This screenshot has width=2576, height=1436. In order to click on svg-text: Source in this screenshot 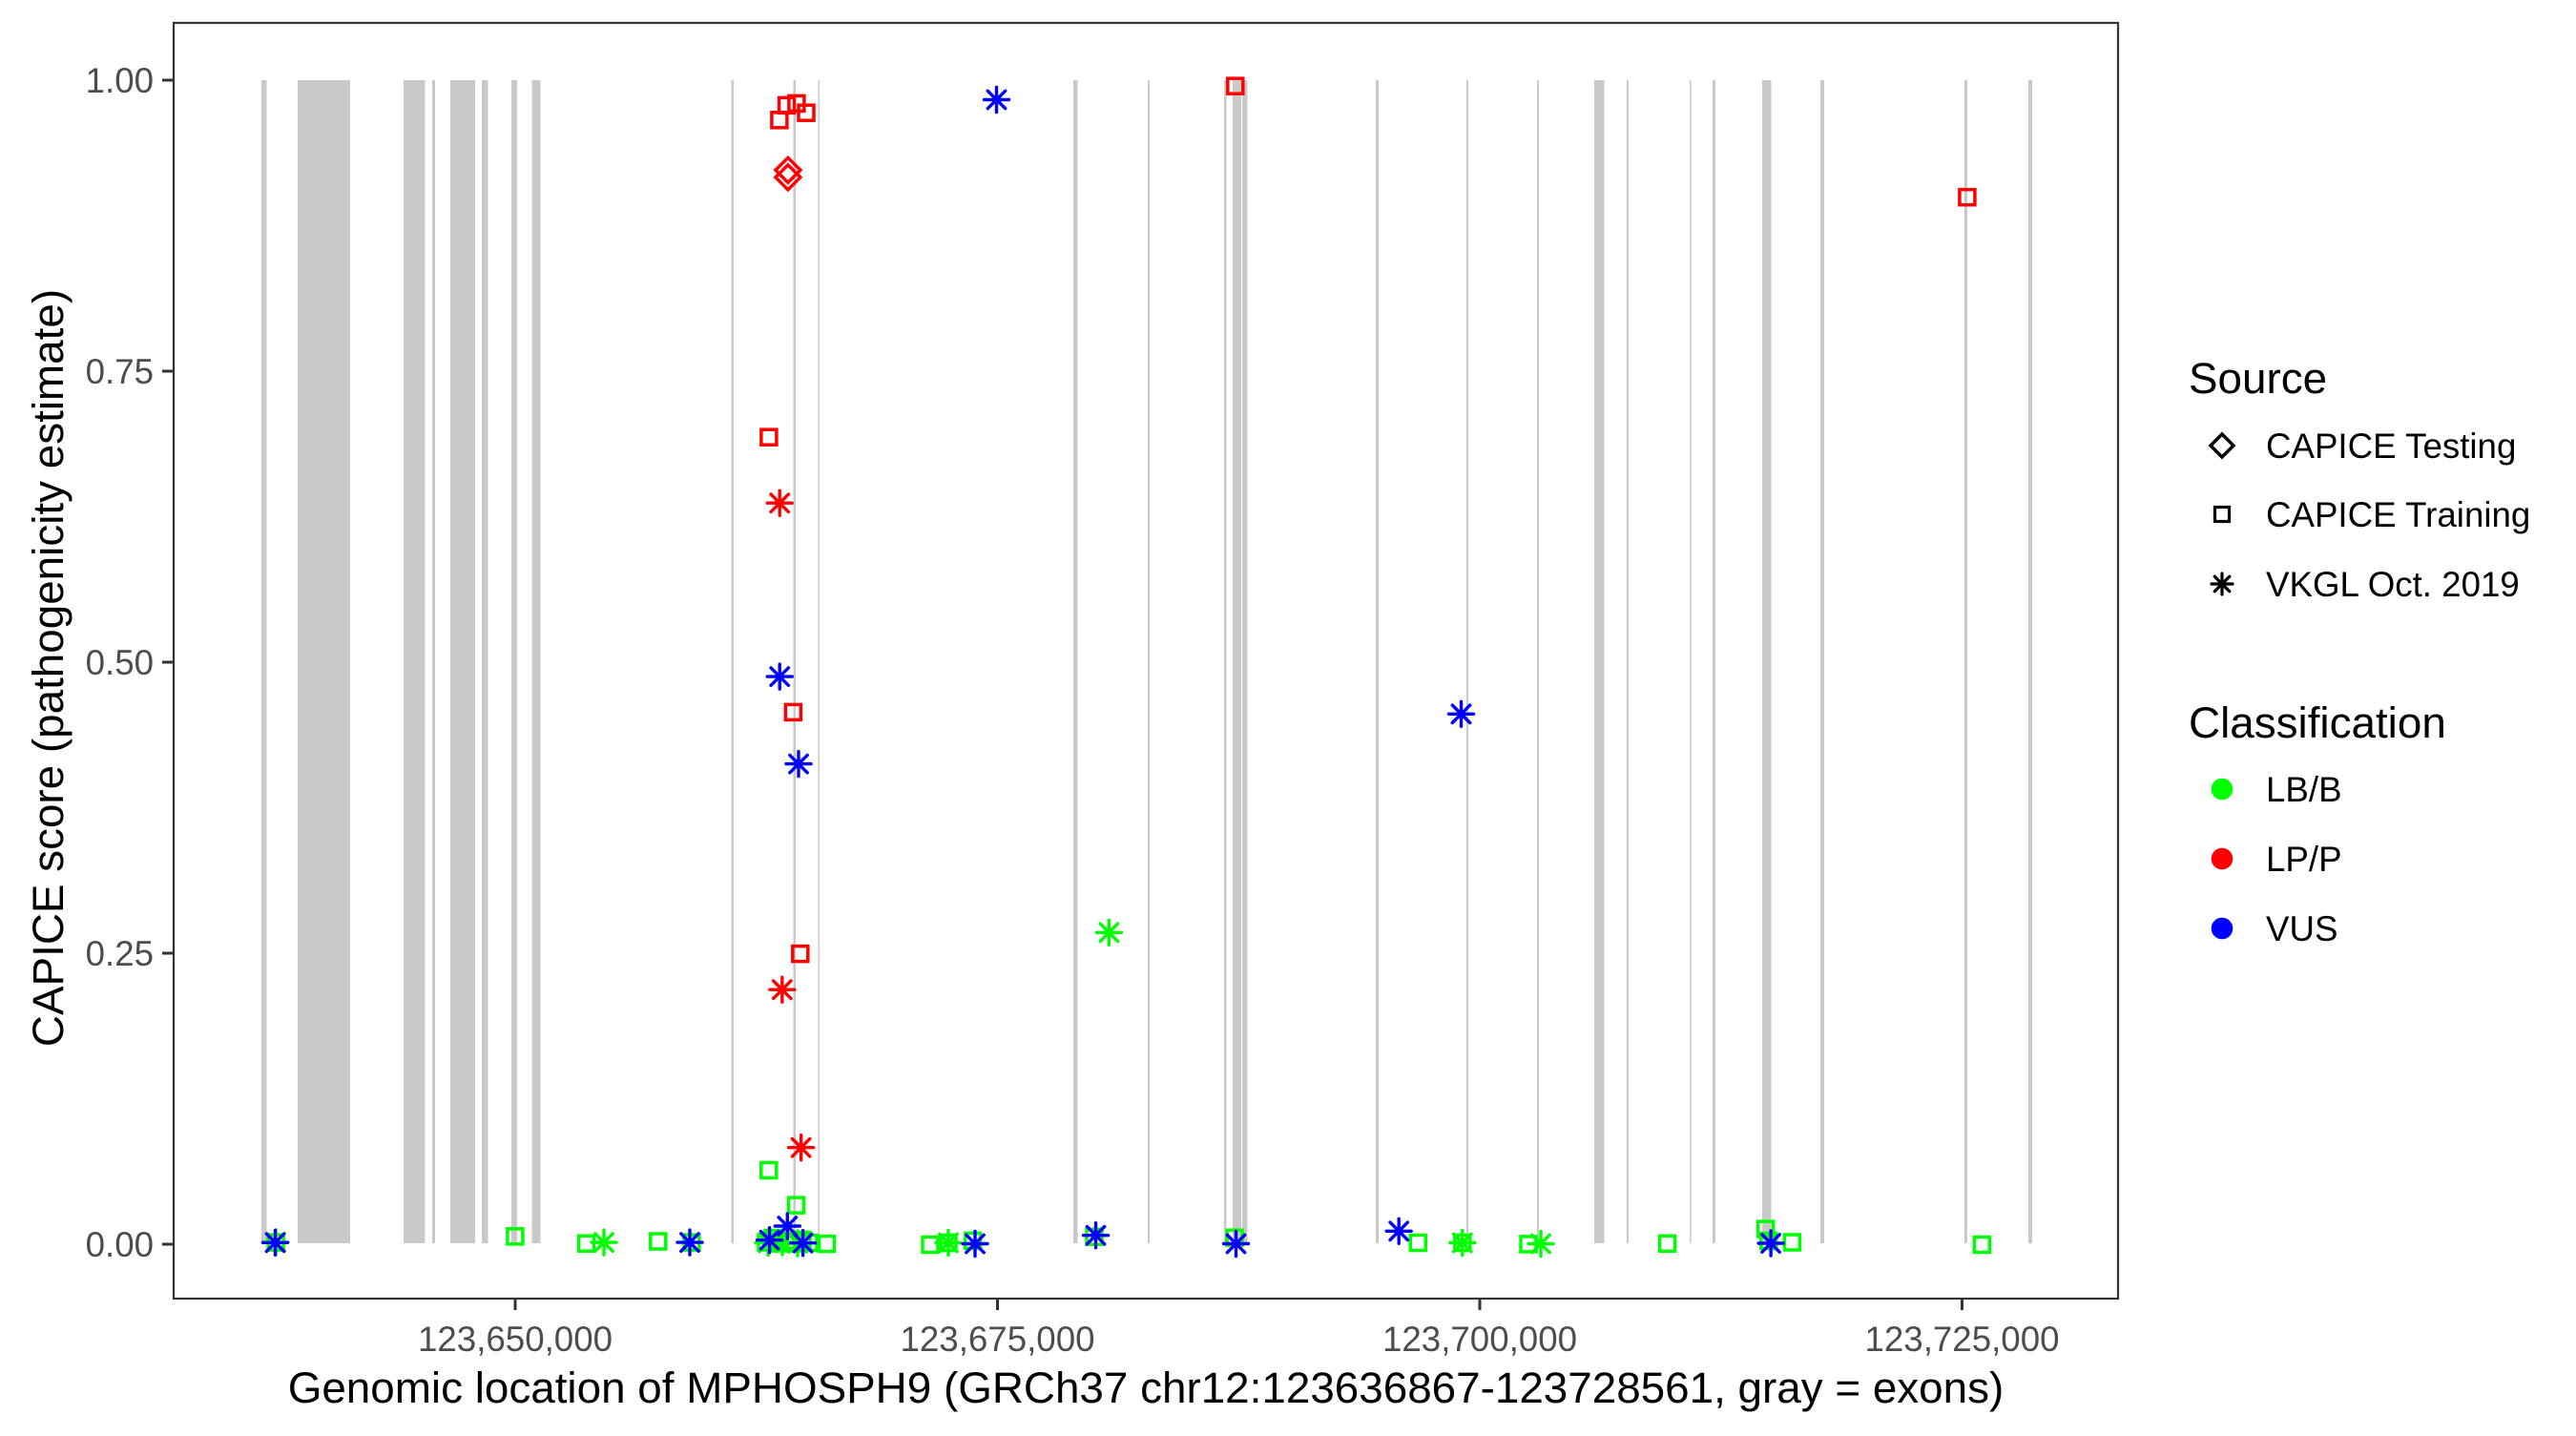, I will do `click(2258, 378)`.